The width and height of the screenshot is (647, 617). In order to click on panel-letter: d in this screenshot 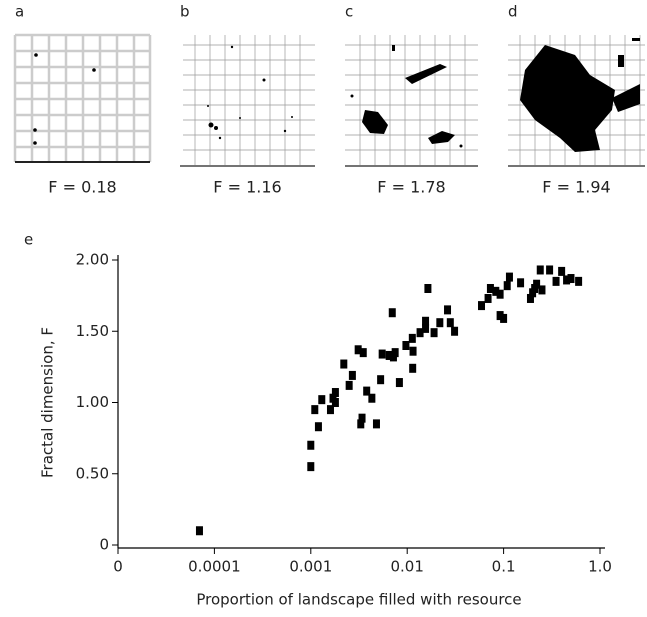, I will do `click(513, 12)`.